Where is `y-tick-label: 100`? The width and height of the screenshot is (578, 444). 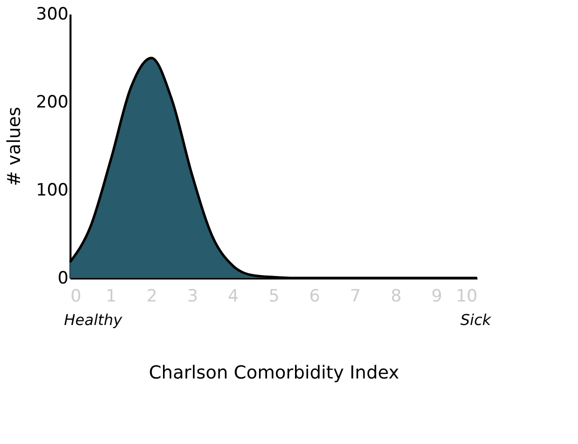
y-tick-label: 100 is located at coordinates (52, 190).